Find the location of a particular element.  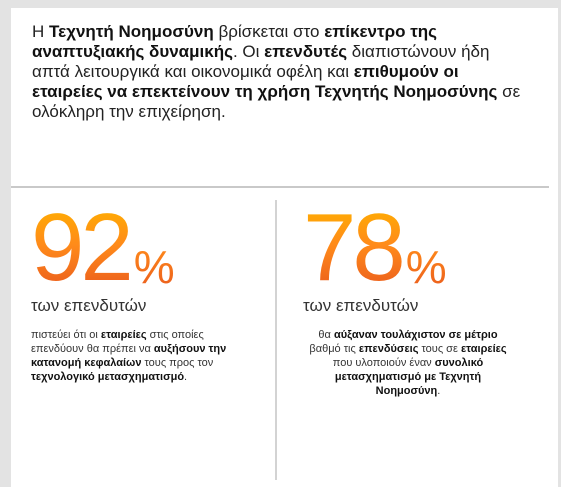

text-run: που υλοποιούν έναν is located at coordinates (383, 363).